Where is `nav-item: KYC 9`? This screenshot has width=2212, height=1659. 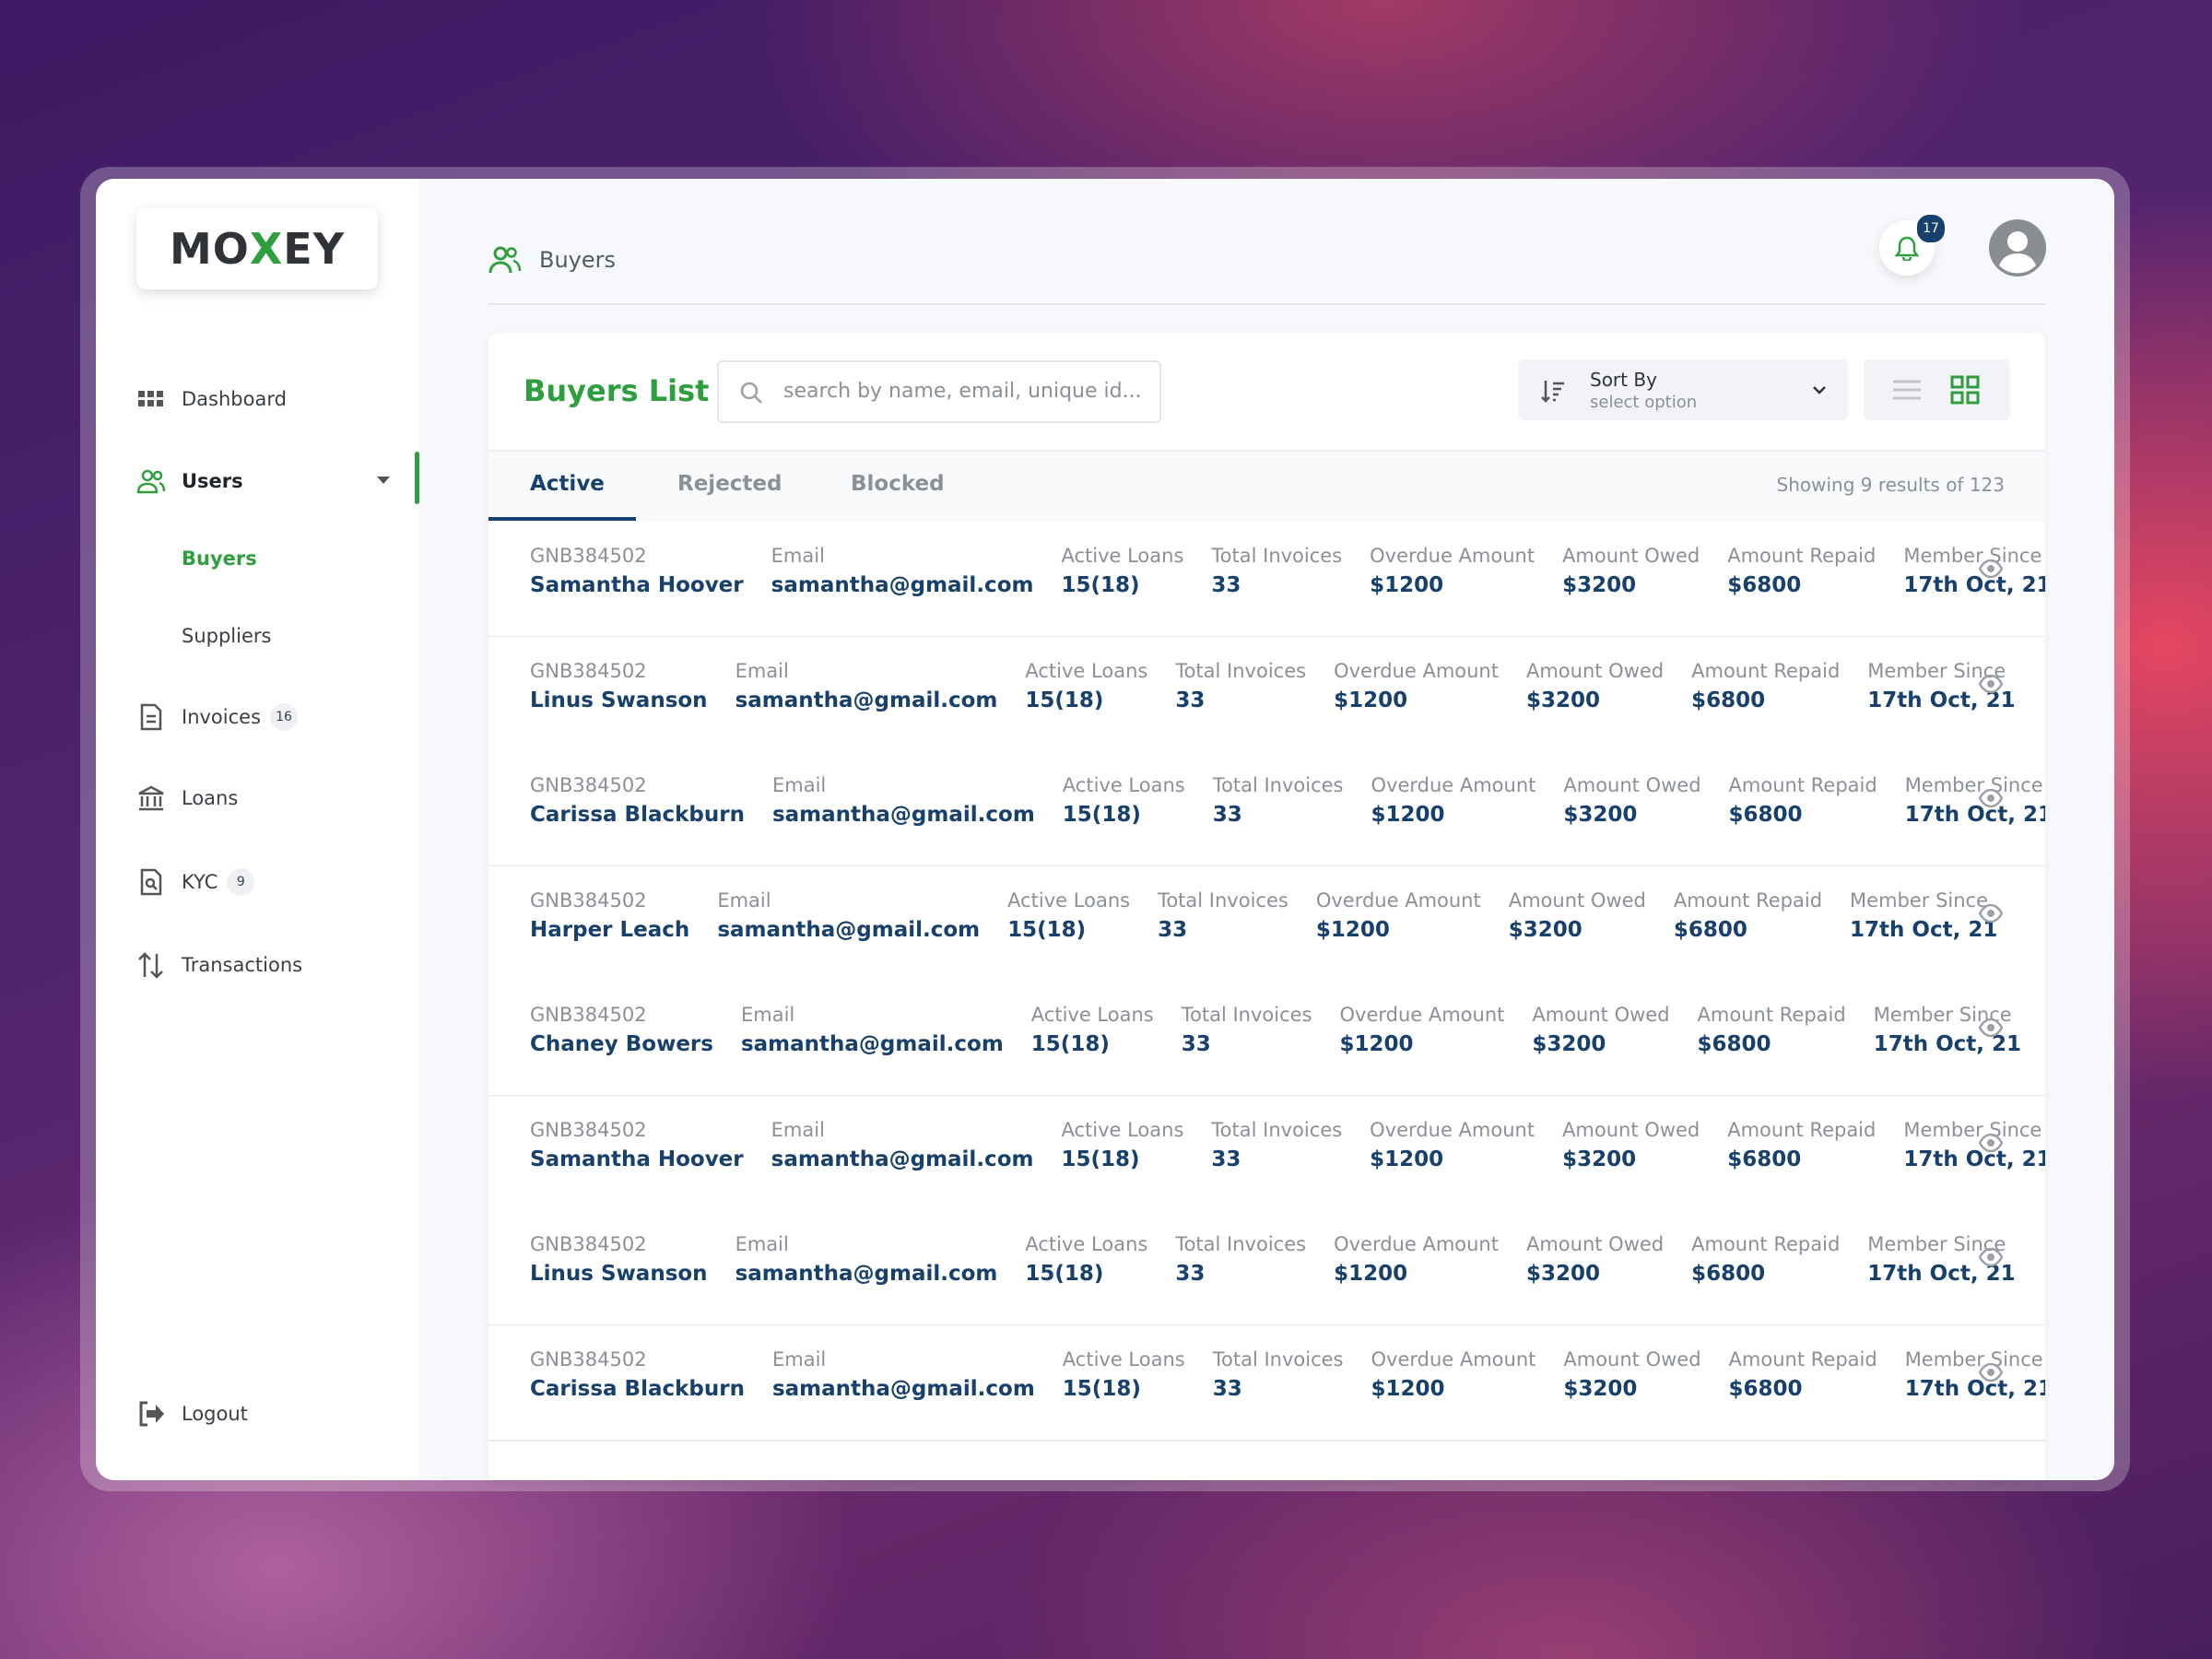 nav-item: KYC 9 is located at coordinates (218, 882).